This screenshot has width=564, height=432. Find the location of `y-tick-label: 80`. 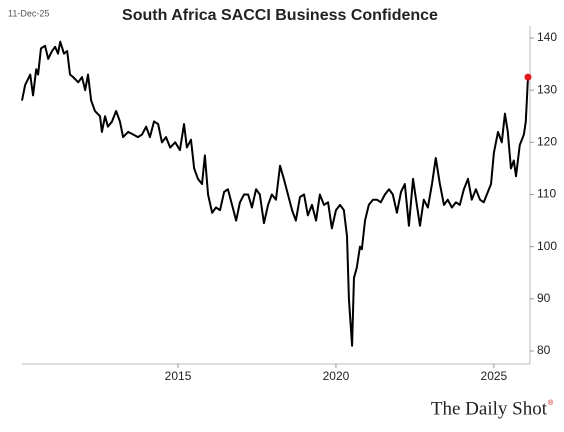

y-tick-label: 80 is located at coordinates (544, 350).